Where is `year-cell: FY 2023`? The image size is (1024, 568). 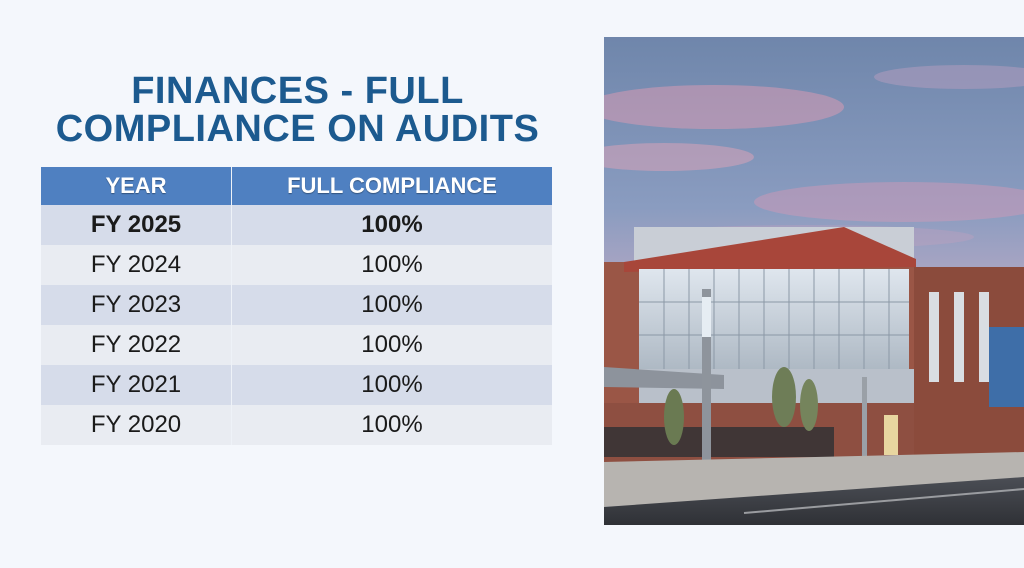
year-cell: FY 2023 is located at coordinates (136, 305).